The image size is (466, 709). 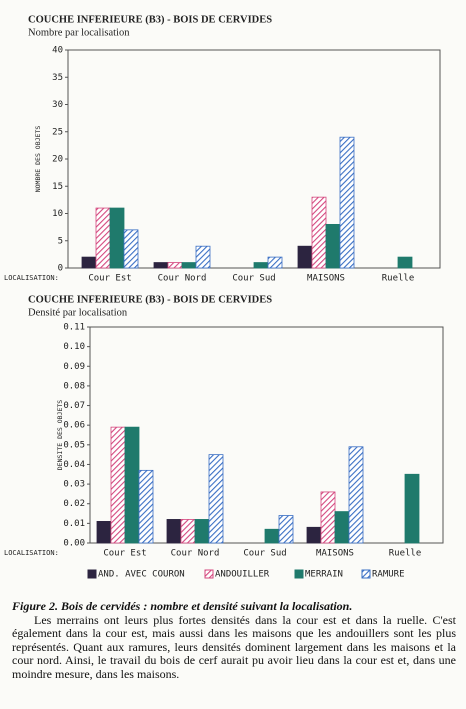 I want to click on y-tick-label: 0.00, so click(x=74, y=544).